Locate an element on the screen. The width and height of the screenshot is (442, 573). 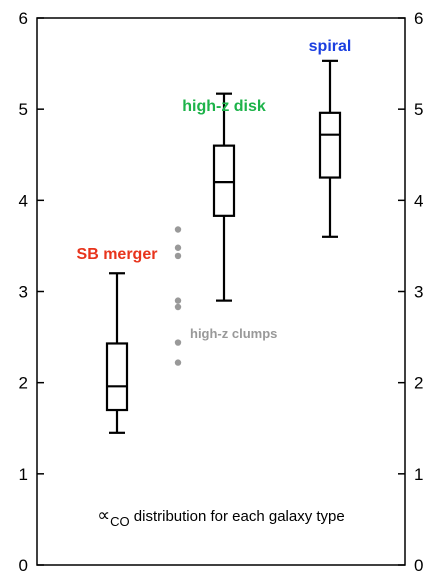
points-layer is located at coordinates (178, 296).